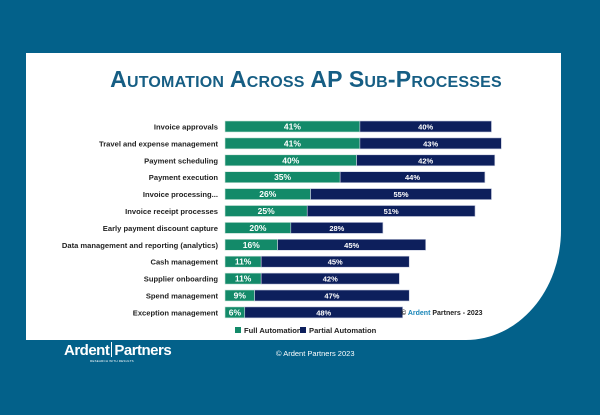 The height and width of the screenshot is (415, 600). I want to click on data-label: 44%, so click(412, 177).